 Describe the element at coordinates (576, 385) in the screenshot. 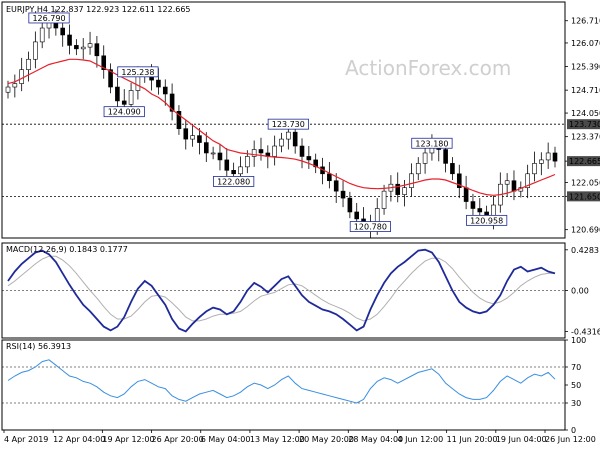

I see `rsi-tick-label: 50` at that location.